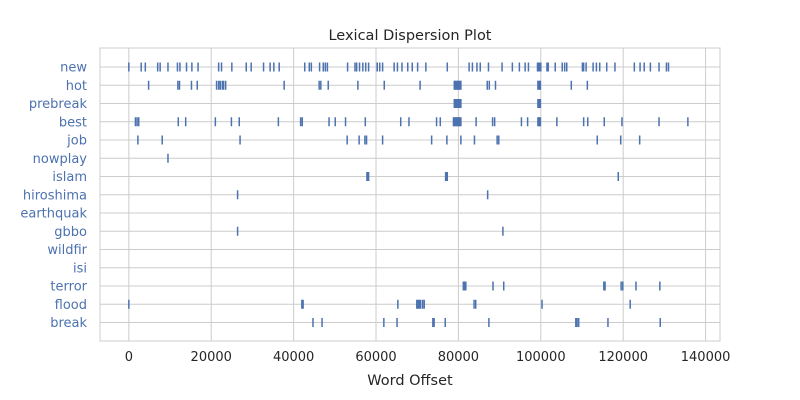  I want to click on y-tick-label-prebreak: prebreak, so click(58, 104).